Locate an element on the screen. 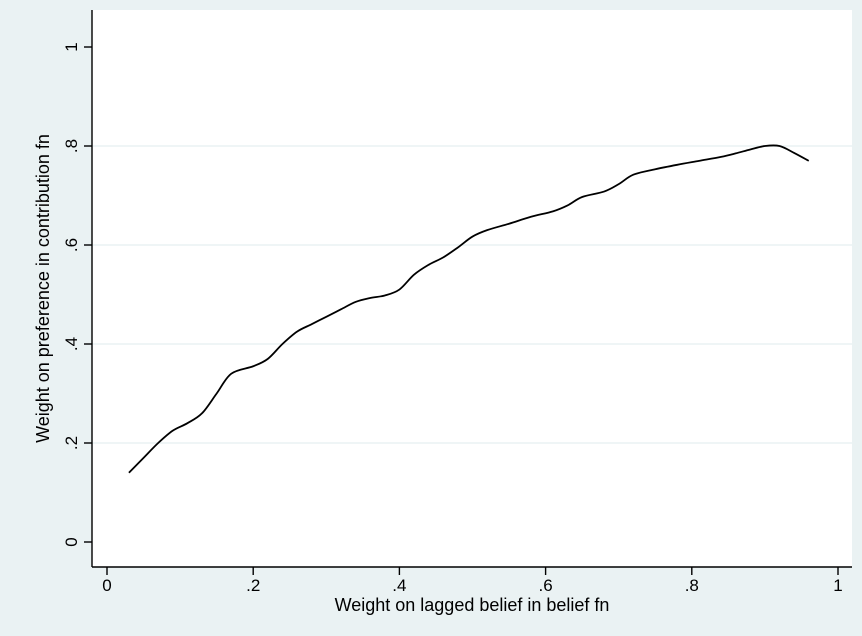 The width and height of the screenshot is (862, 636). y-axis-title: Weight on preference in contribution fn is located at coordinates (43, 288).